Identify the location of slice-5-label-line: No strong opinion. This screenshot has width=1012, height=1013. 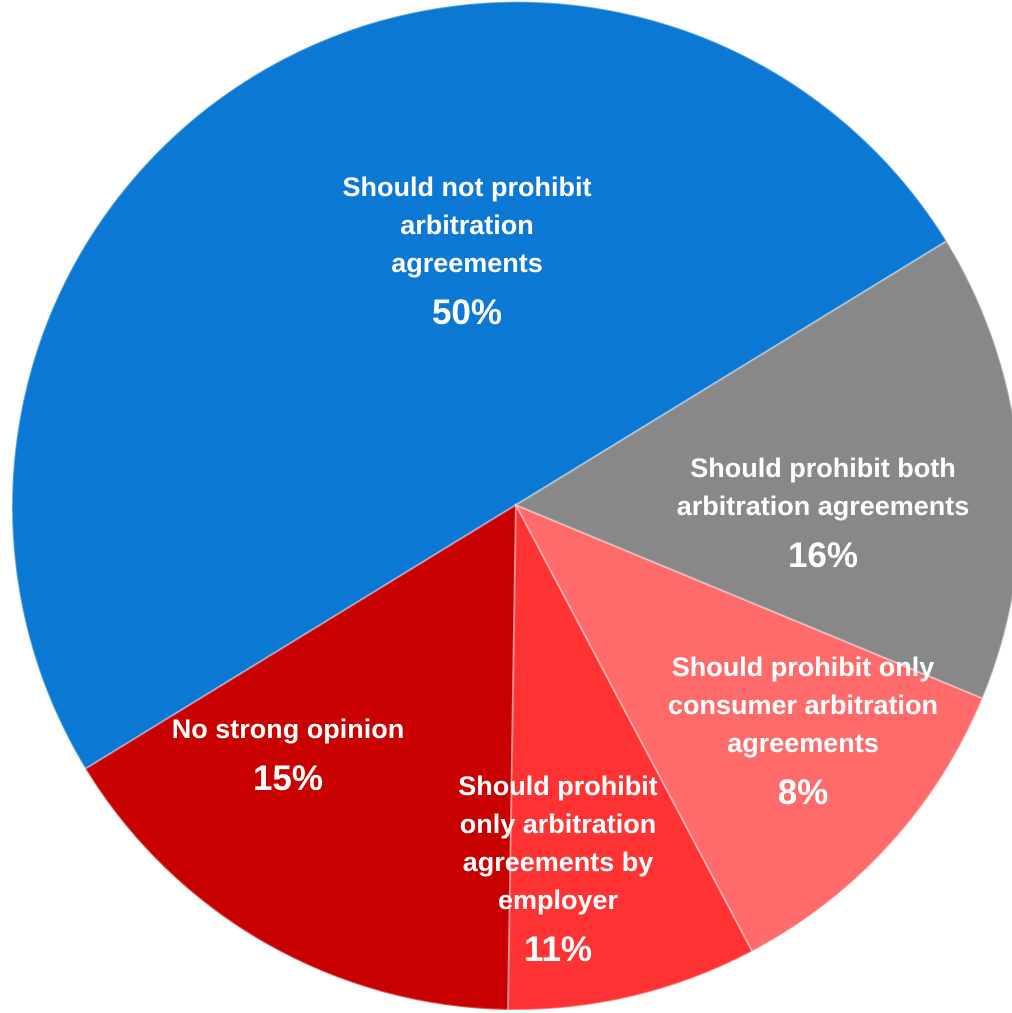
(288, 729).